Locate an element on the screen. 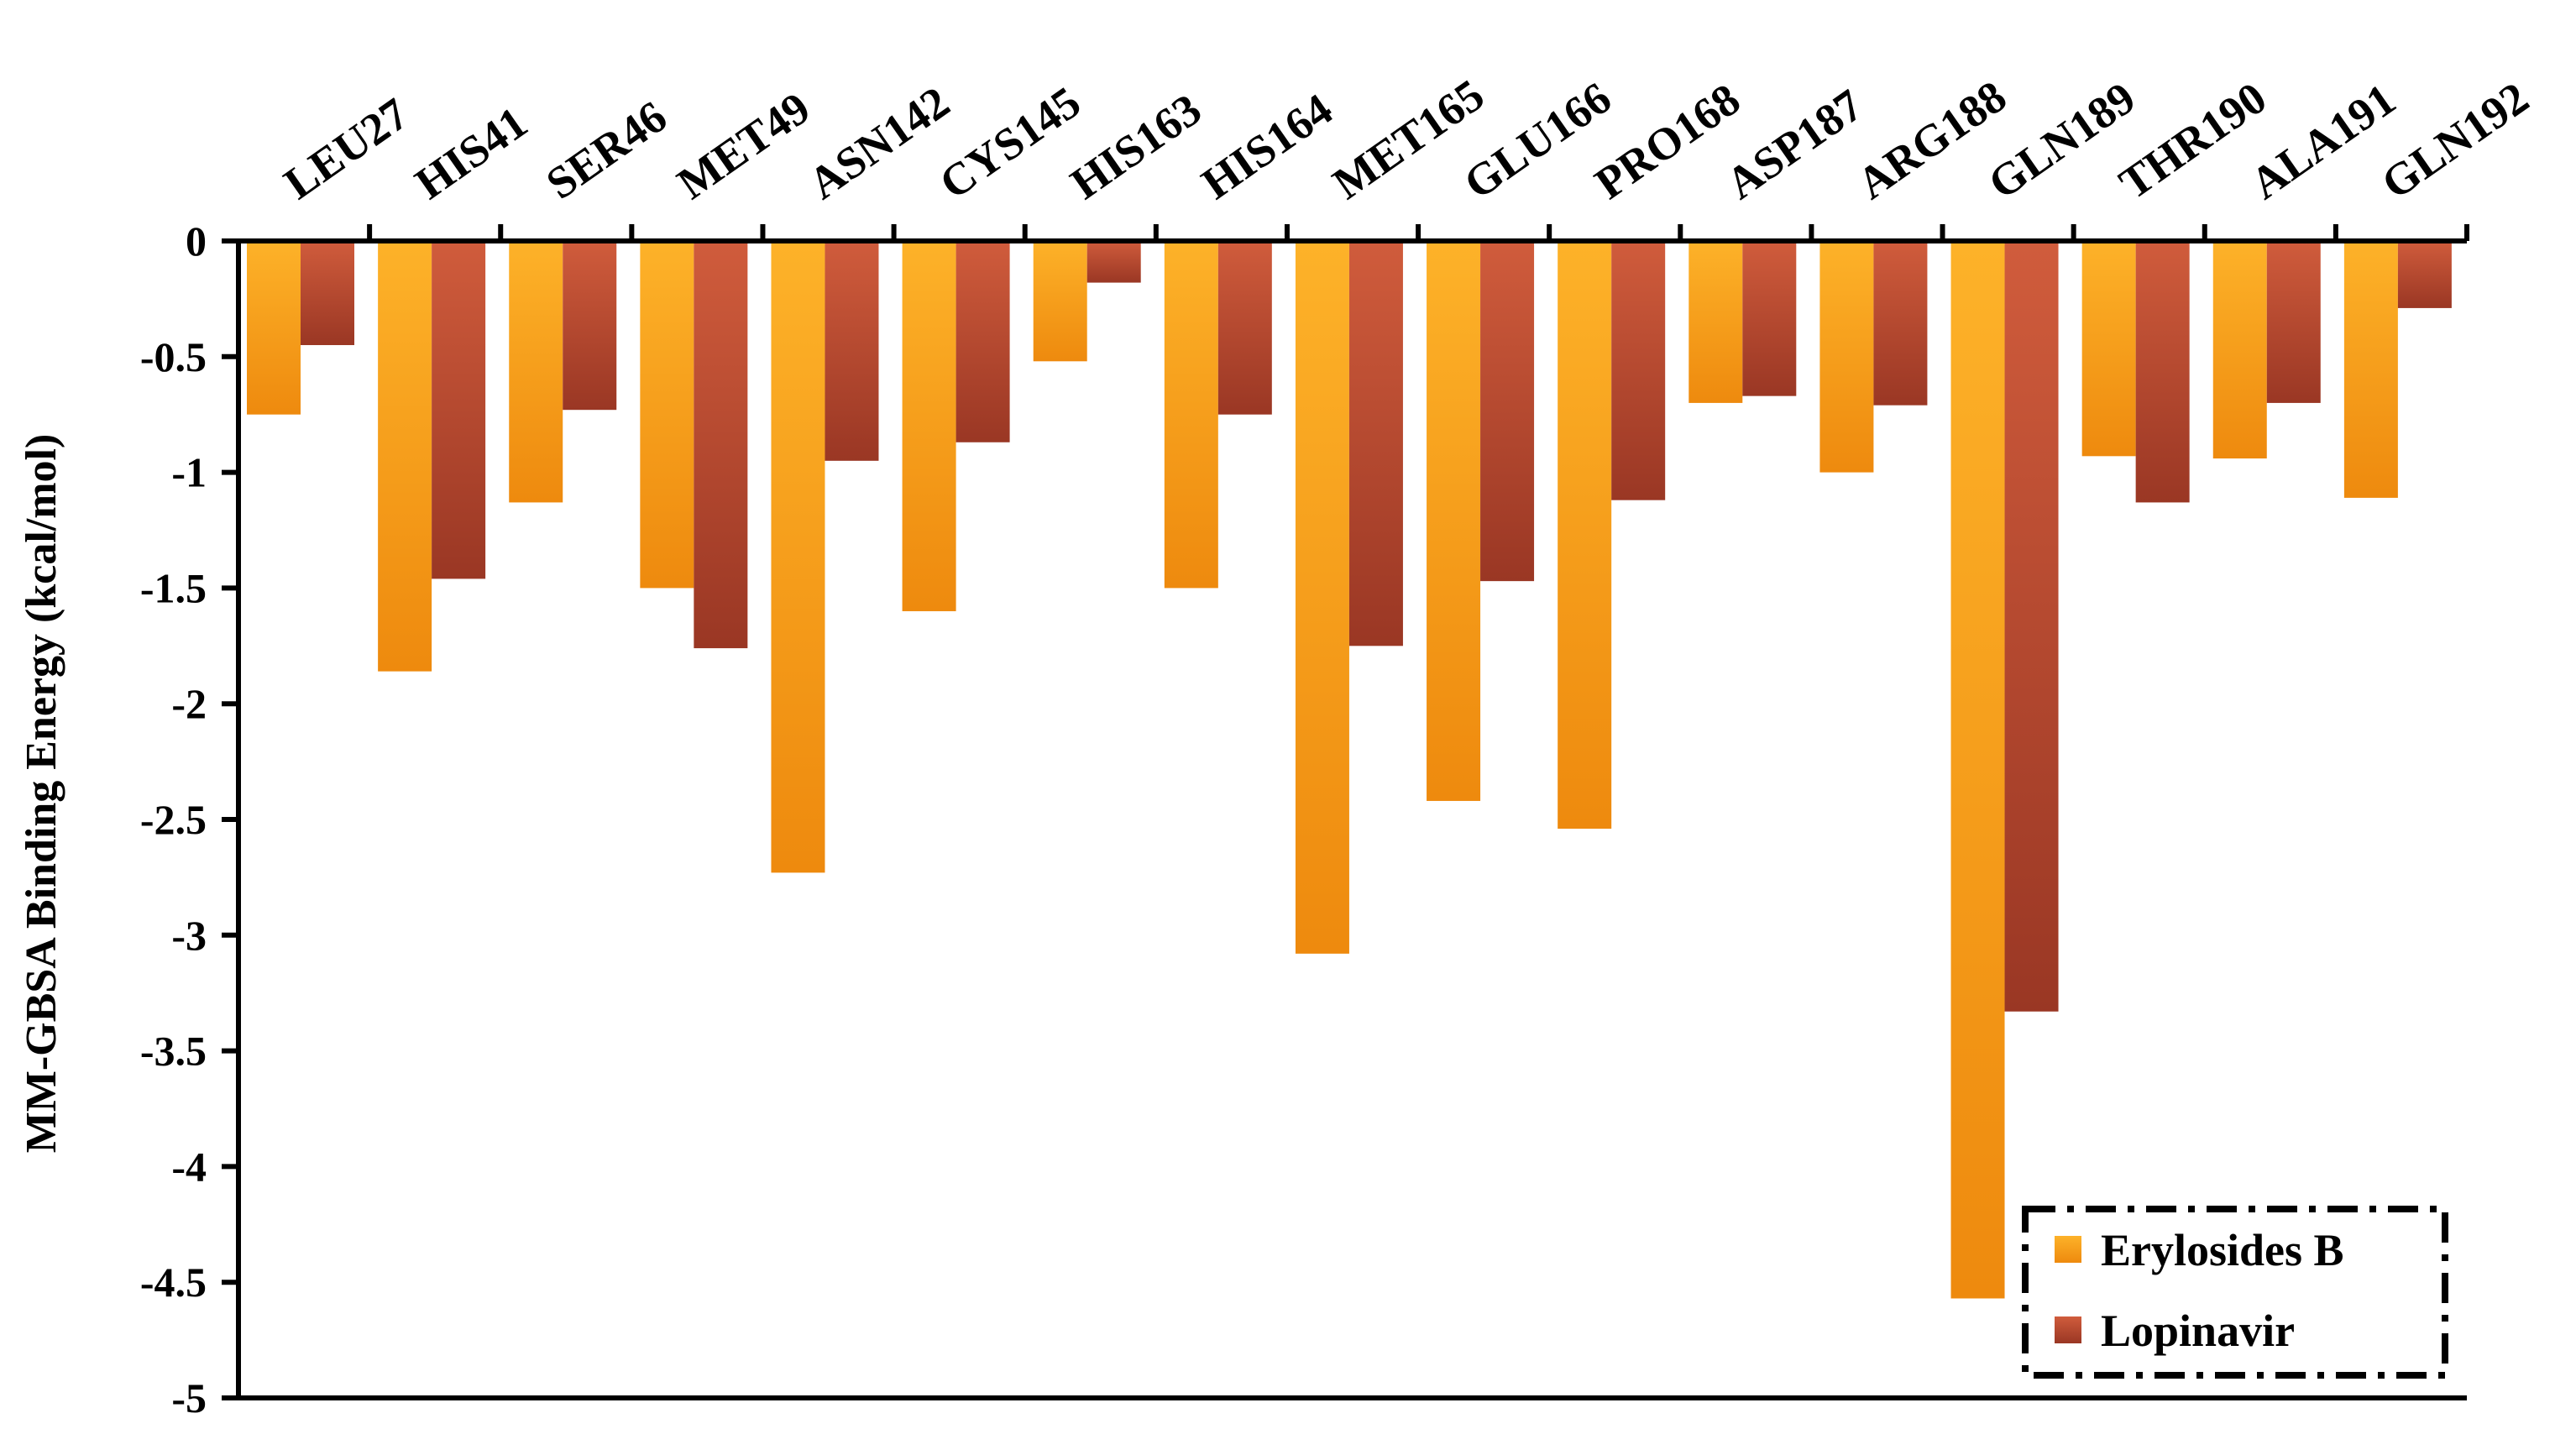 The width and height of the screenshot is (2576, 1429). bar-erylosides-b-leu27 is located at coordinates (274, 328).